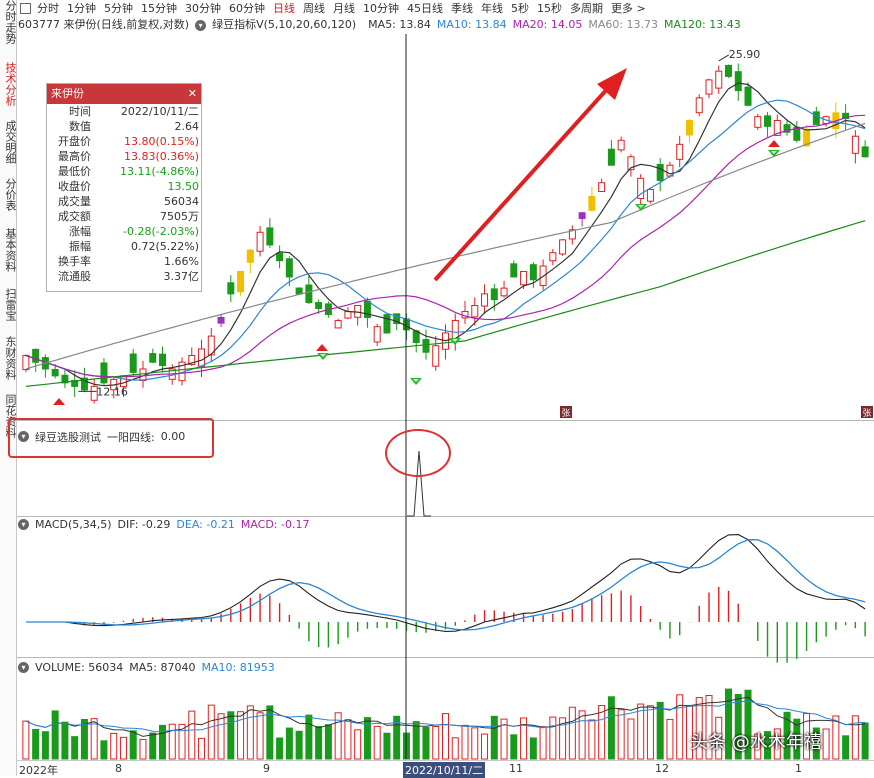 This screenshot has height=778, width=874. What do you see at coordinates (80, 126) in the screenshot?
I see `info-key: 数值` at bounding box center [80, 126].